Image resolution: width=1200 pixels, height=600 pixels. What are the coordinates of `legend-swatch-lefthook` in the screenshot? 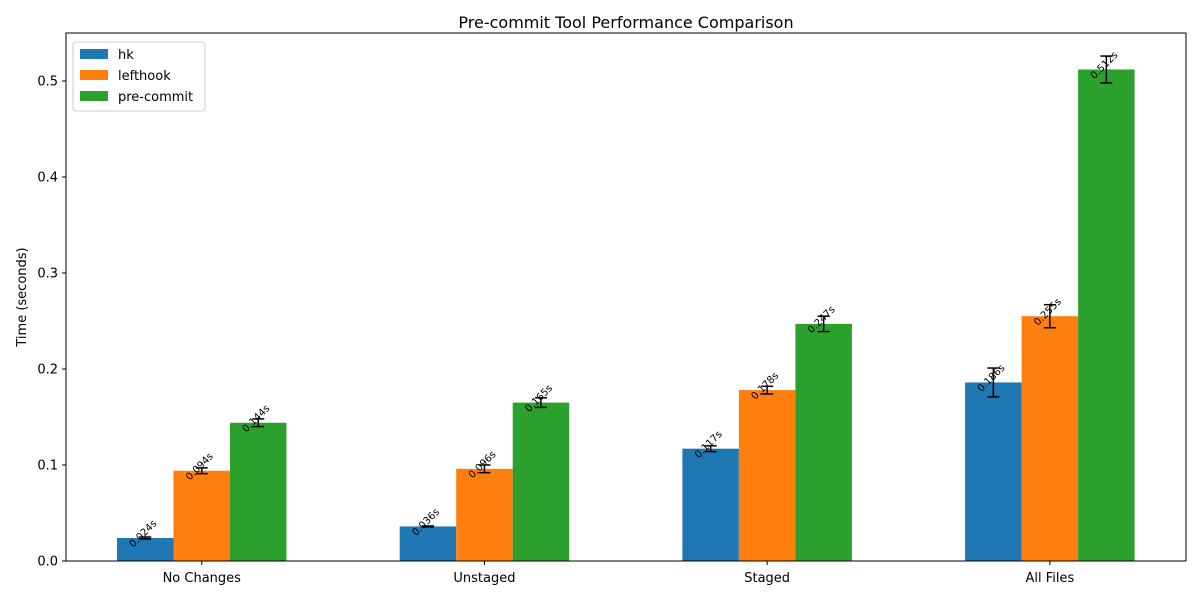 It's located at (94, 75).